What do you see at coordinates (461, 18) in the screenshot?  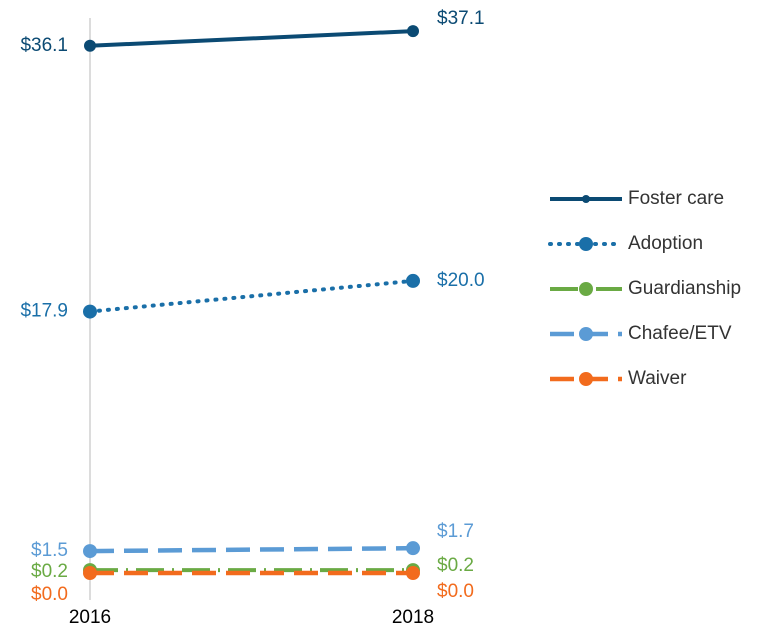 I see `data-label: $37.1` at bounding box center [461, 18].